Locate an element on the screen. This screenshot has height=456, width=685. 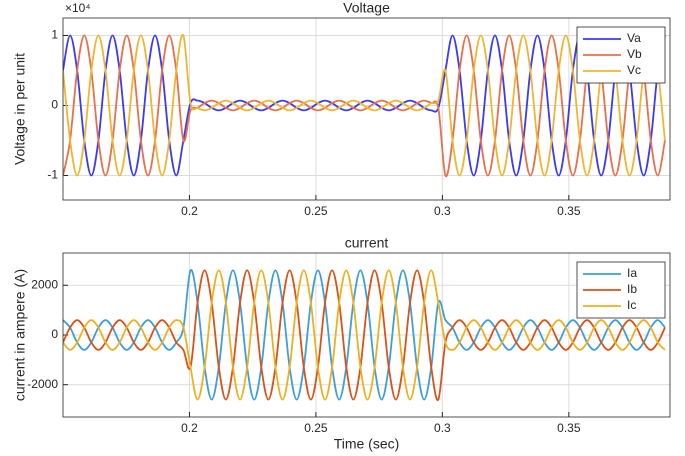
y-tick-label: -2000 is located at coordinates (42, 384).